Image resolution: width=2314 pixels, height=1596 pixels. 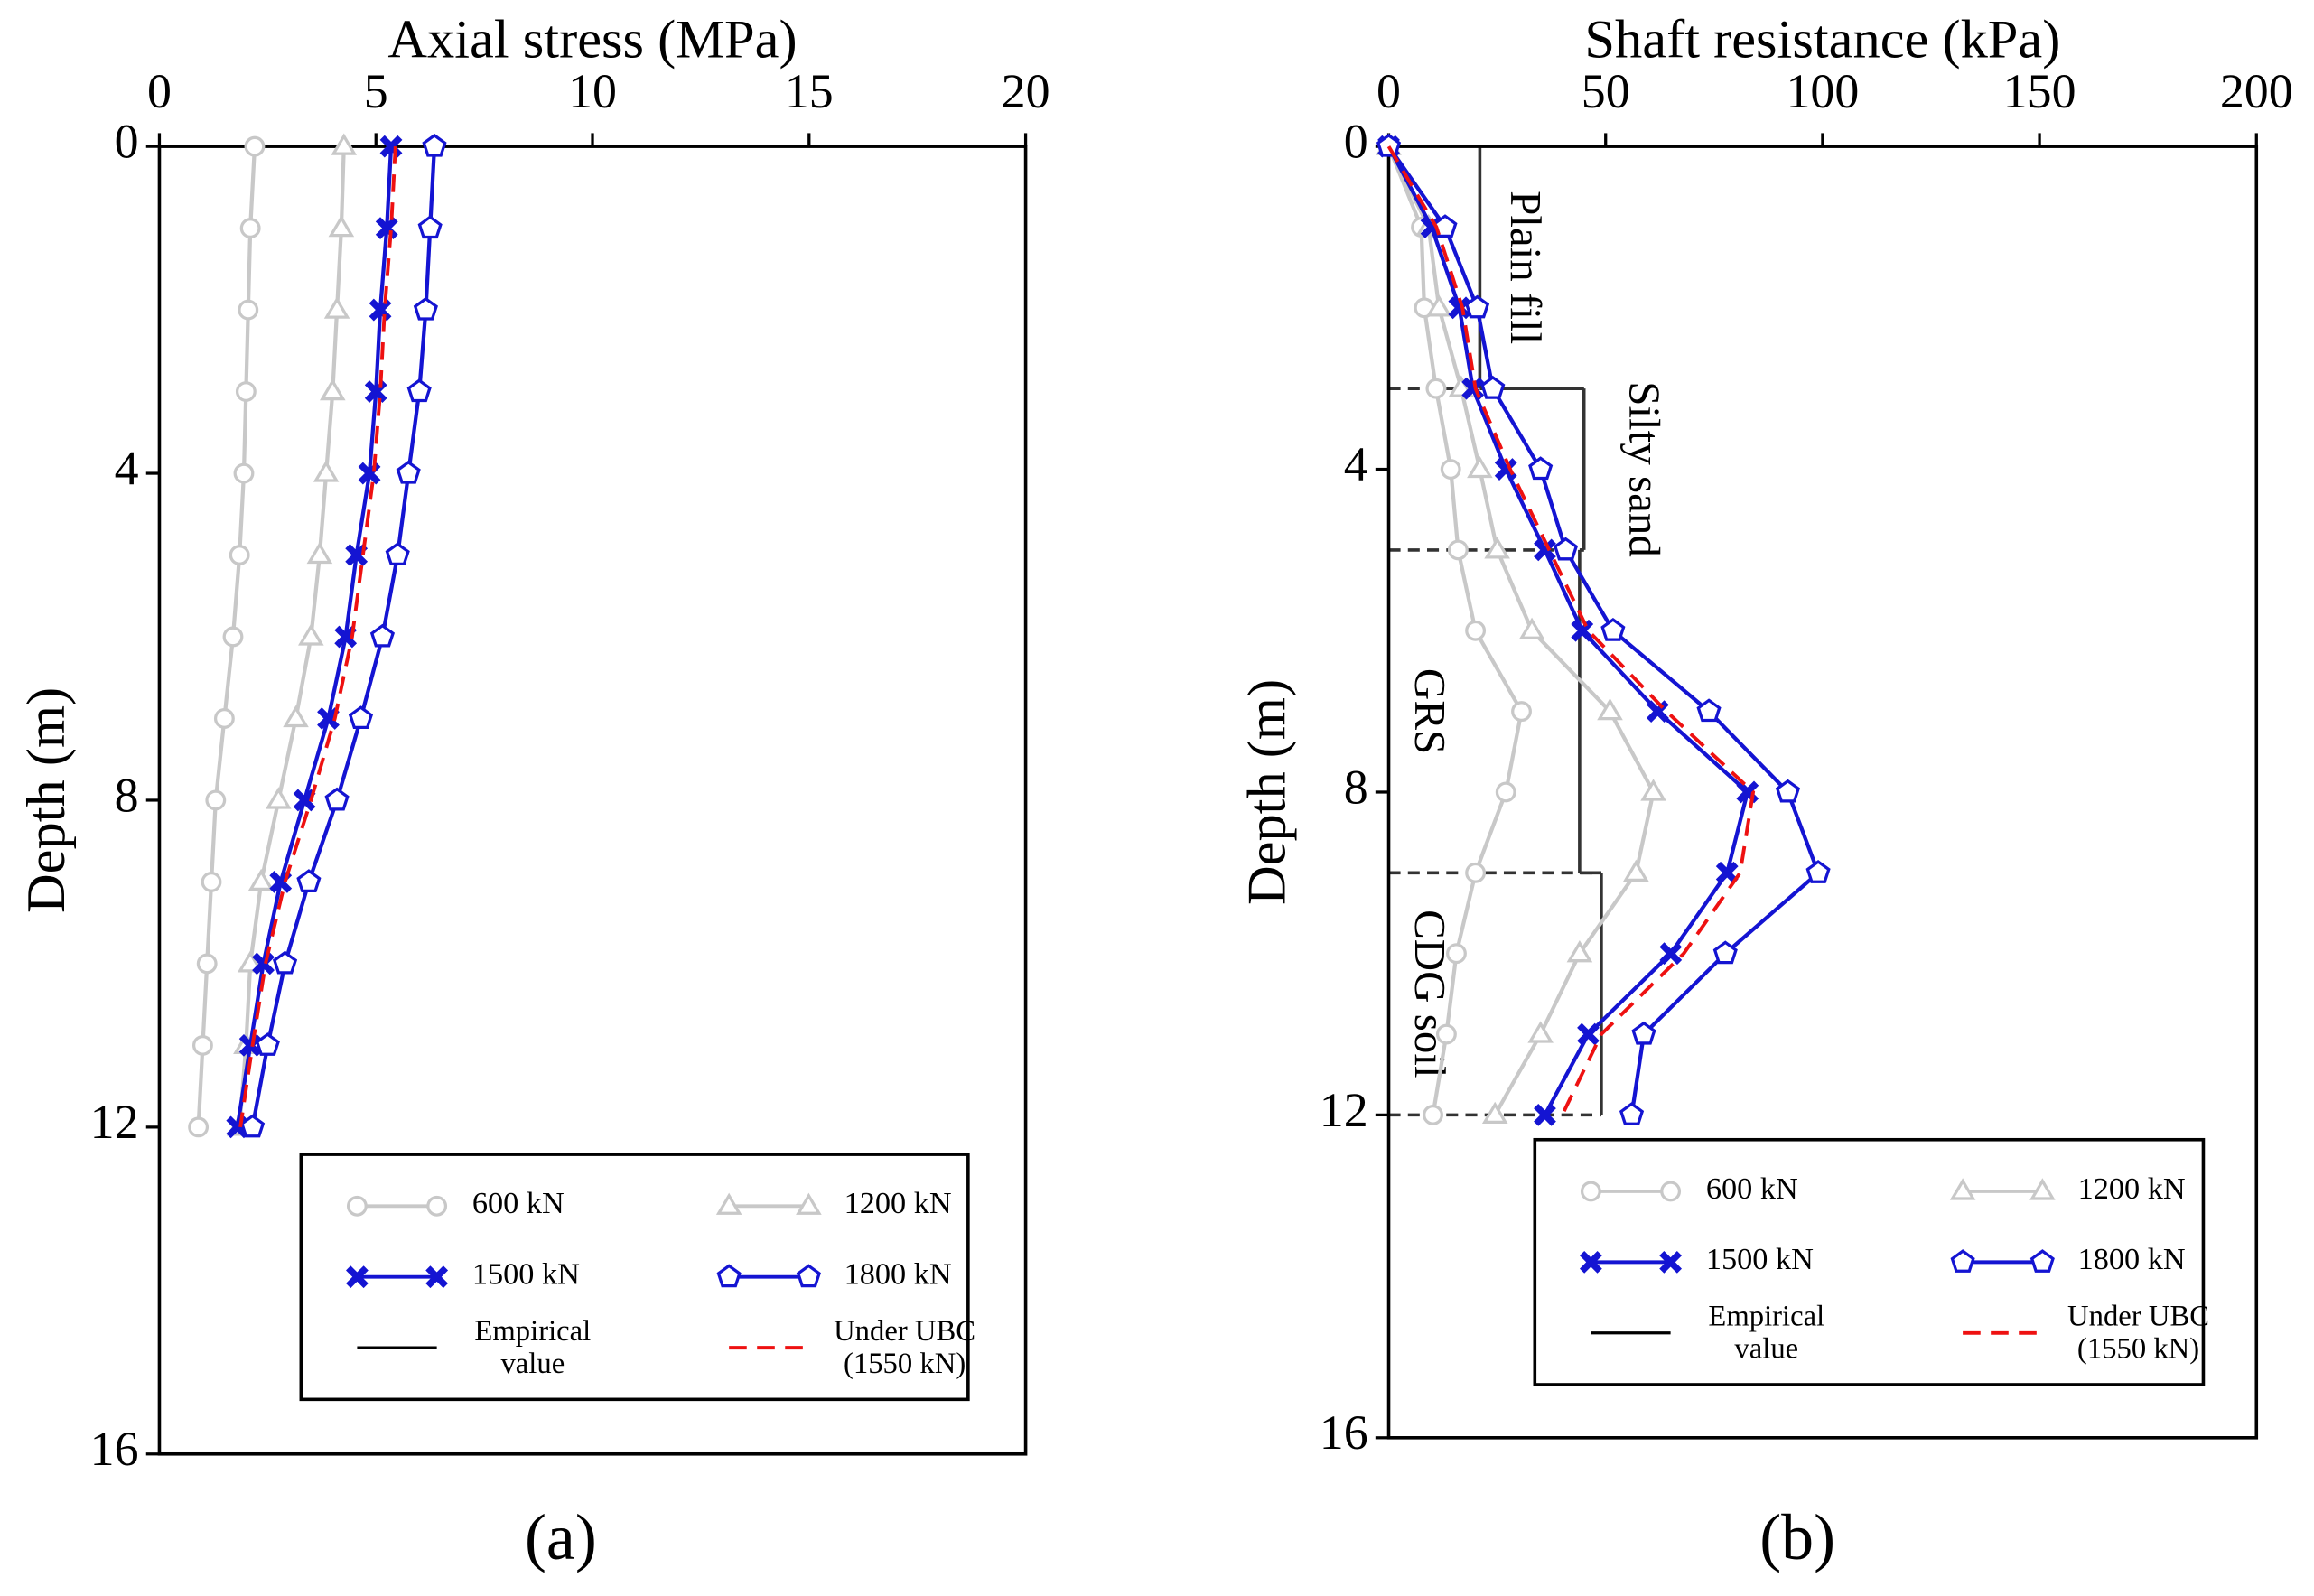 I want to click on y-tick-label: 16, so click(x=1344, y=1432).